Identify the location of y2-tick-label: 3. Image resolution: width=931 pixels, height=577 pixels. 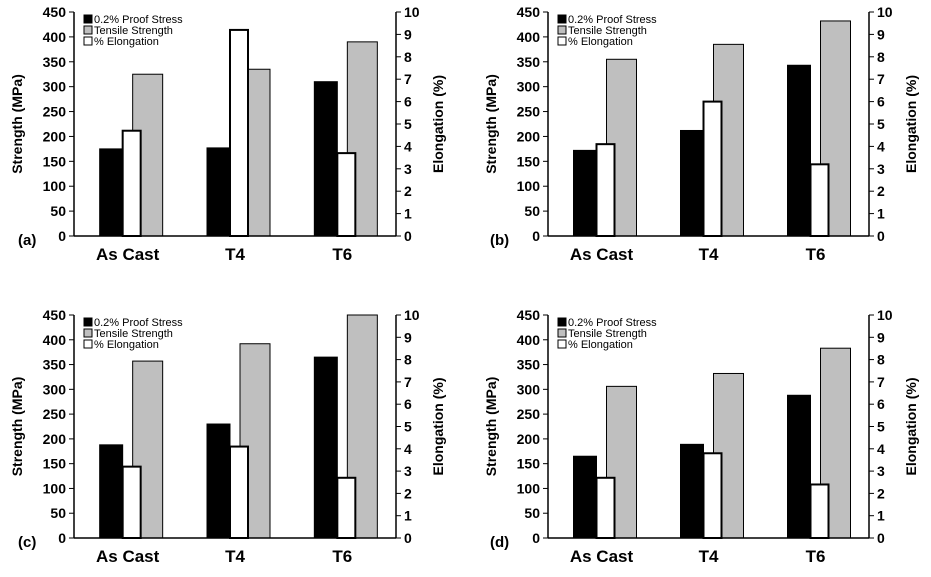
(408, 169).